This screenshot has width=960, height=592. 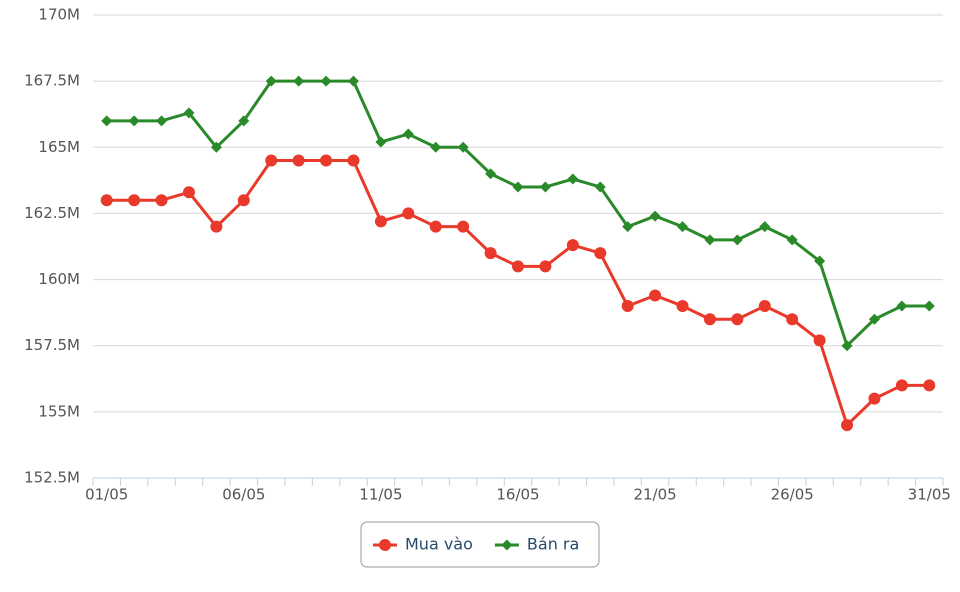 I want to click on y-tick-label: 160M, so click(x=59, y=279).